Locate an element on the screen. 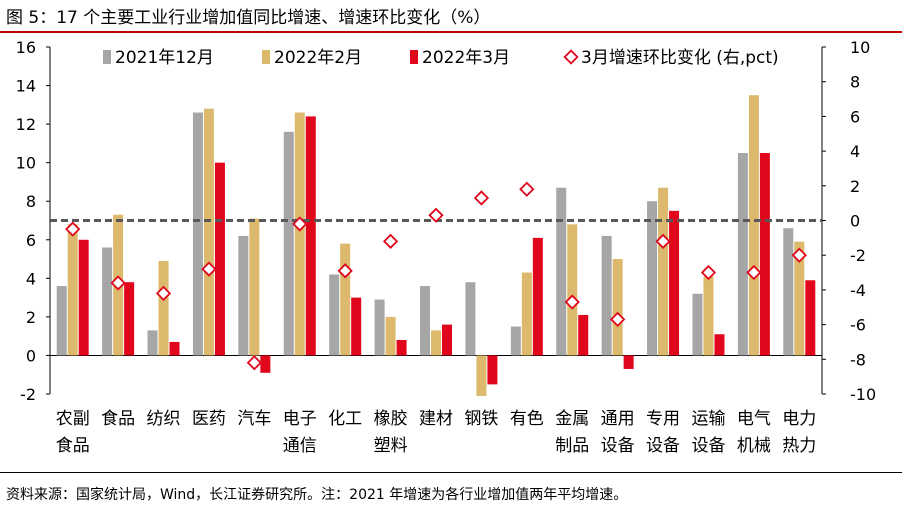 The width and height of the screenshot is (902, 513). left-tick-label: 12 is located at coordinates (26, 124).